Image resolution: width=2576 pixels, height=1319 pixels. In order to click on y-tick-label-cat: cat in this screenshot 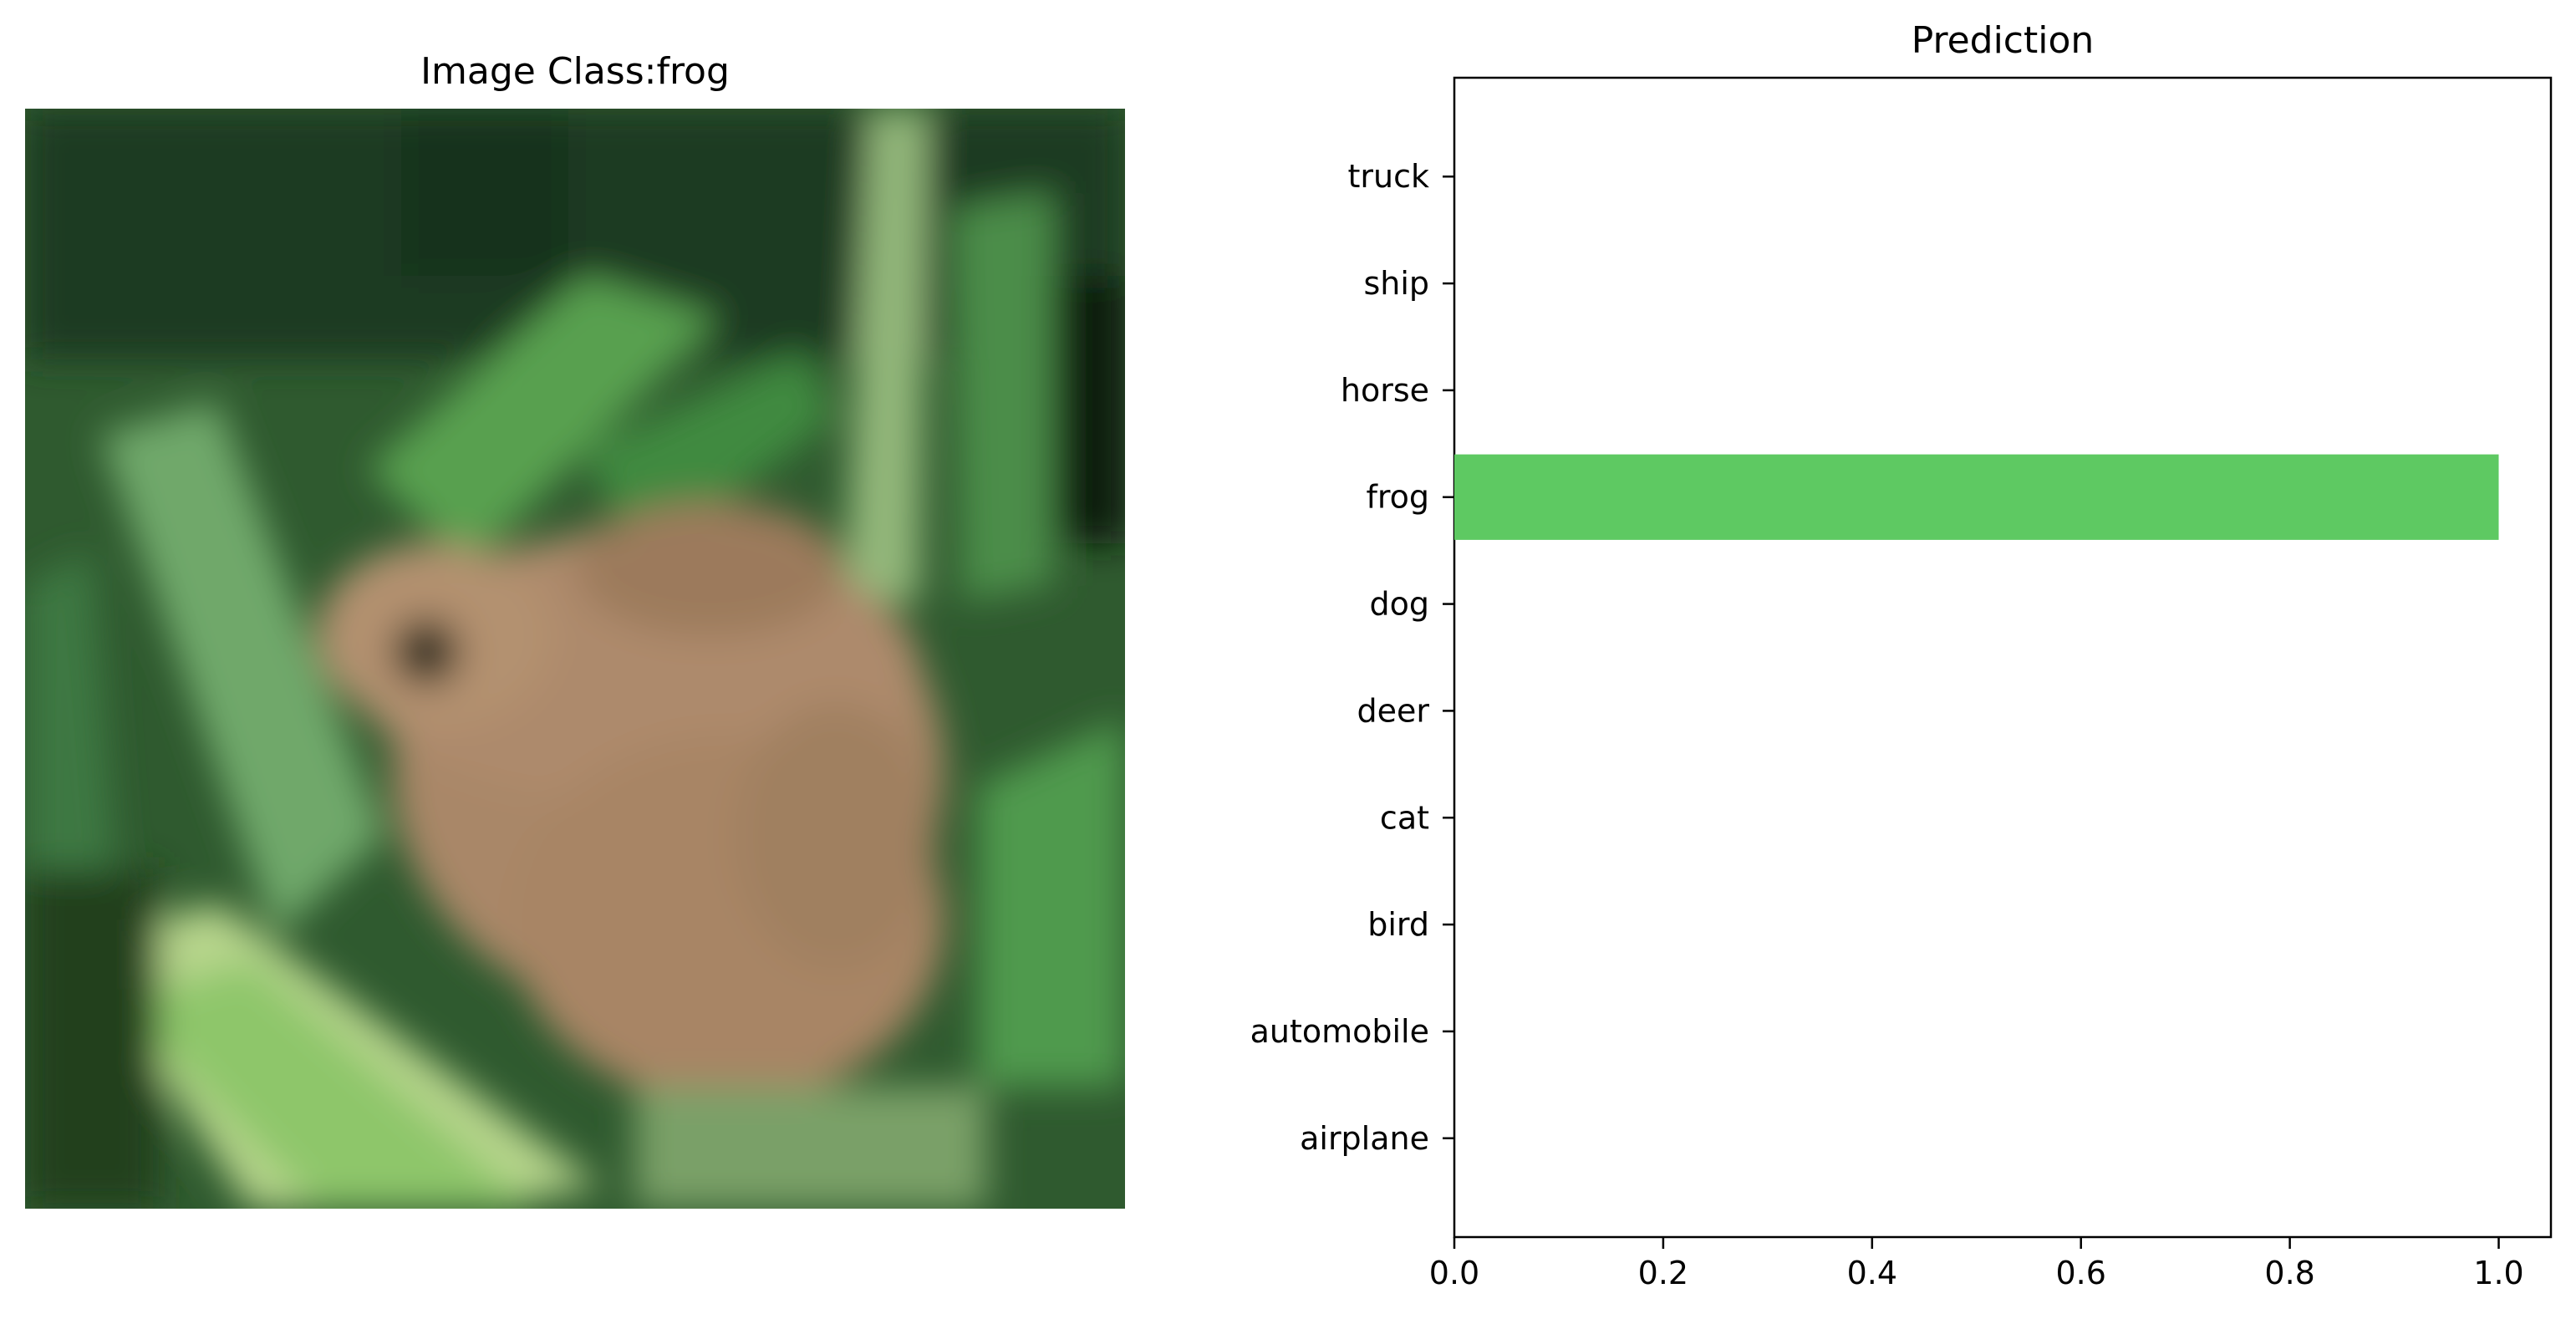, I will do `click(1404, 817)`.